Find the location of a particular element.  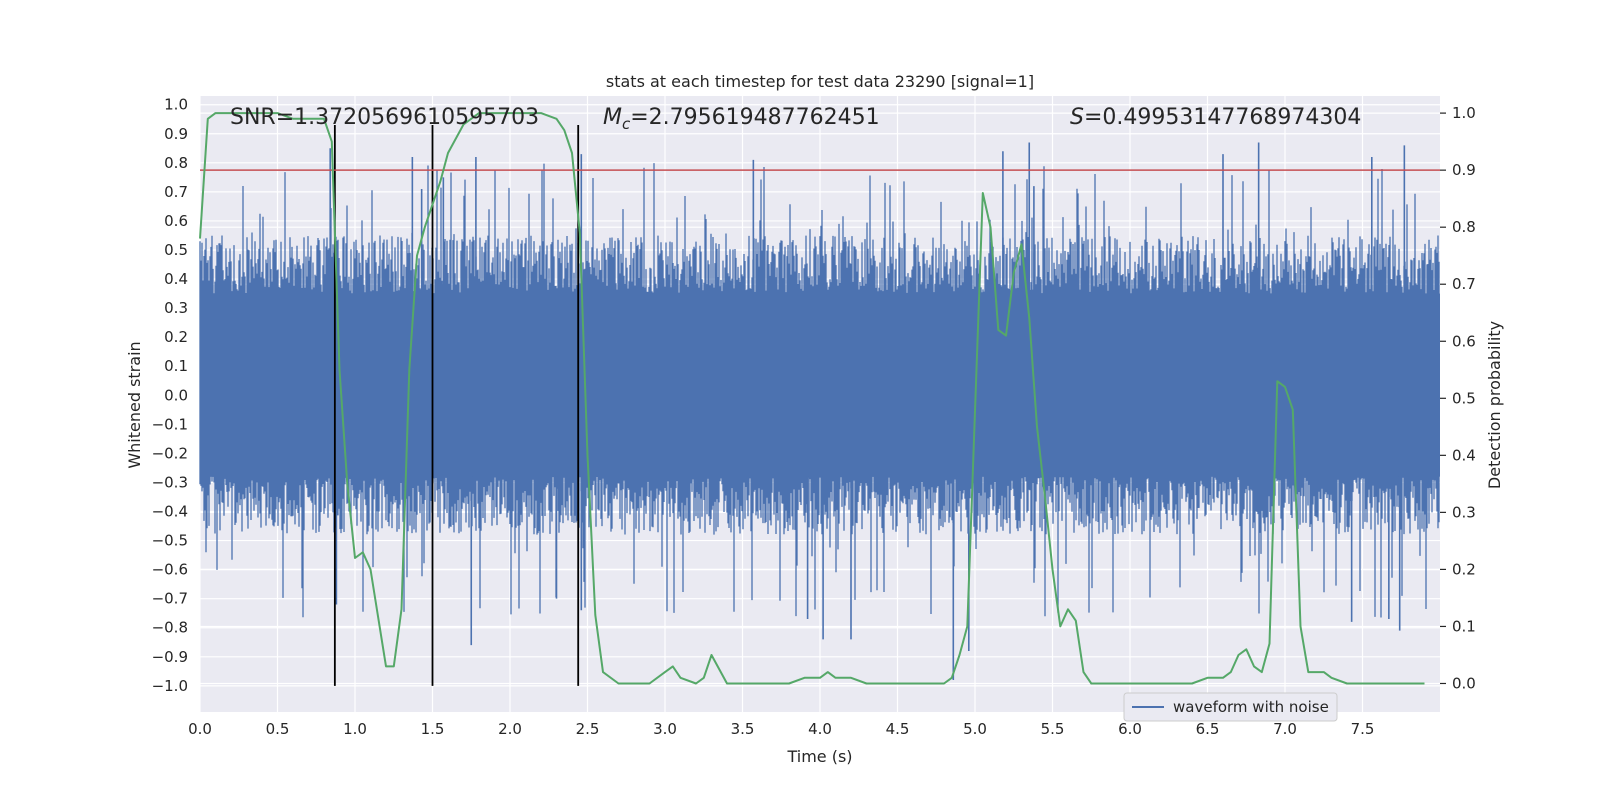

y2-tick-label: 0.1 is located at coordinates (1464, 626).